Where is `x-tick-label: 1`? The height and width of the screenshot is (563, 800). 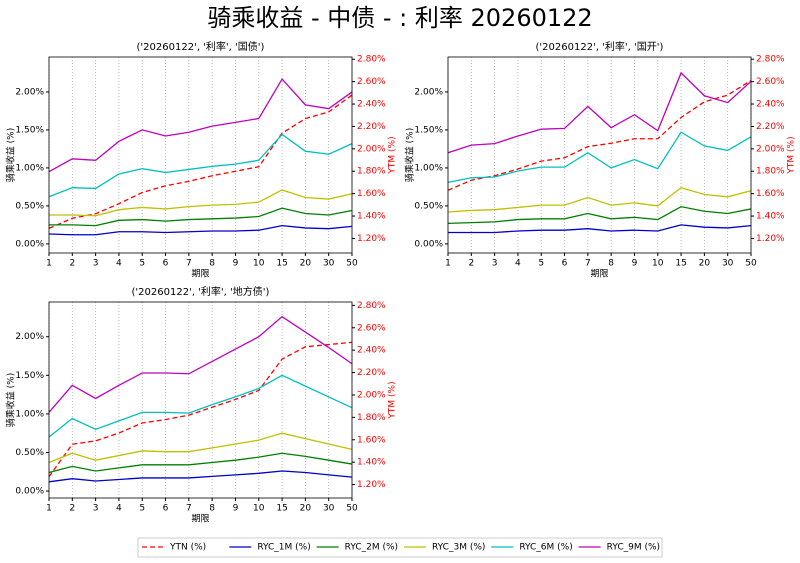 x-tick-label: 1 is located at coordinates (448, 264).